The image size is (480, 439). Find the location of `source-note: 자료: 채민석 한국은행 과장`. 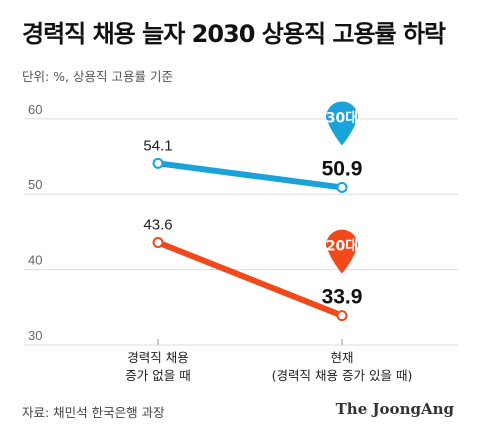

source-note: 자료: 채민석 한국은행 과장 is located at coordinates (93, 412).